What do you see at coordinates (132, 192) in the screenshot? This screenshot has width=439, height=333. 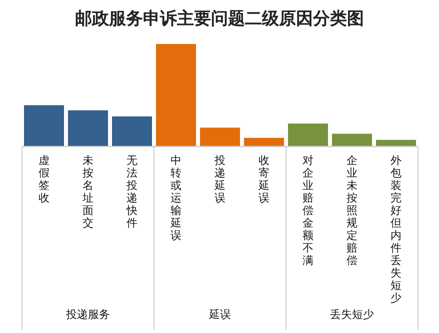 I see `x-tick-label: 无法投递快件` at bounding box center [132, 192].